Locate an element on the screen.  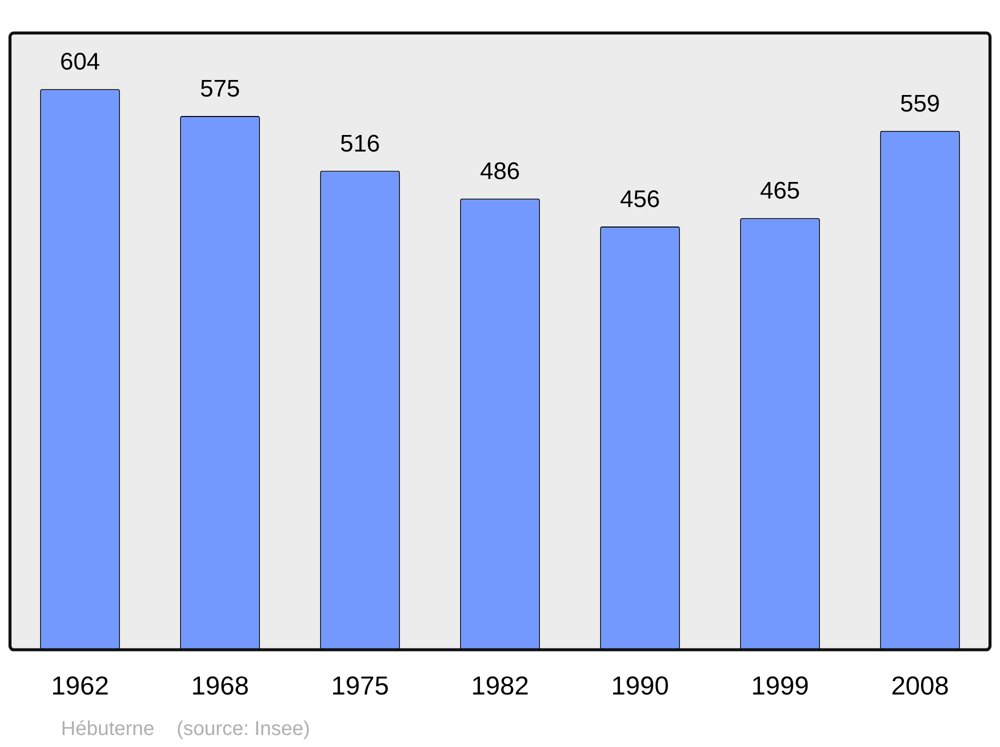
x-tick-label: 1962 is located at coordinates (80, 685).